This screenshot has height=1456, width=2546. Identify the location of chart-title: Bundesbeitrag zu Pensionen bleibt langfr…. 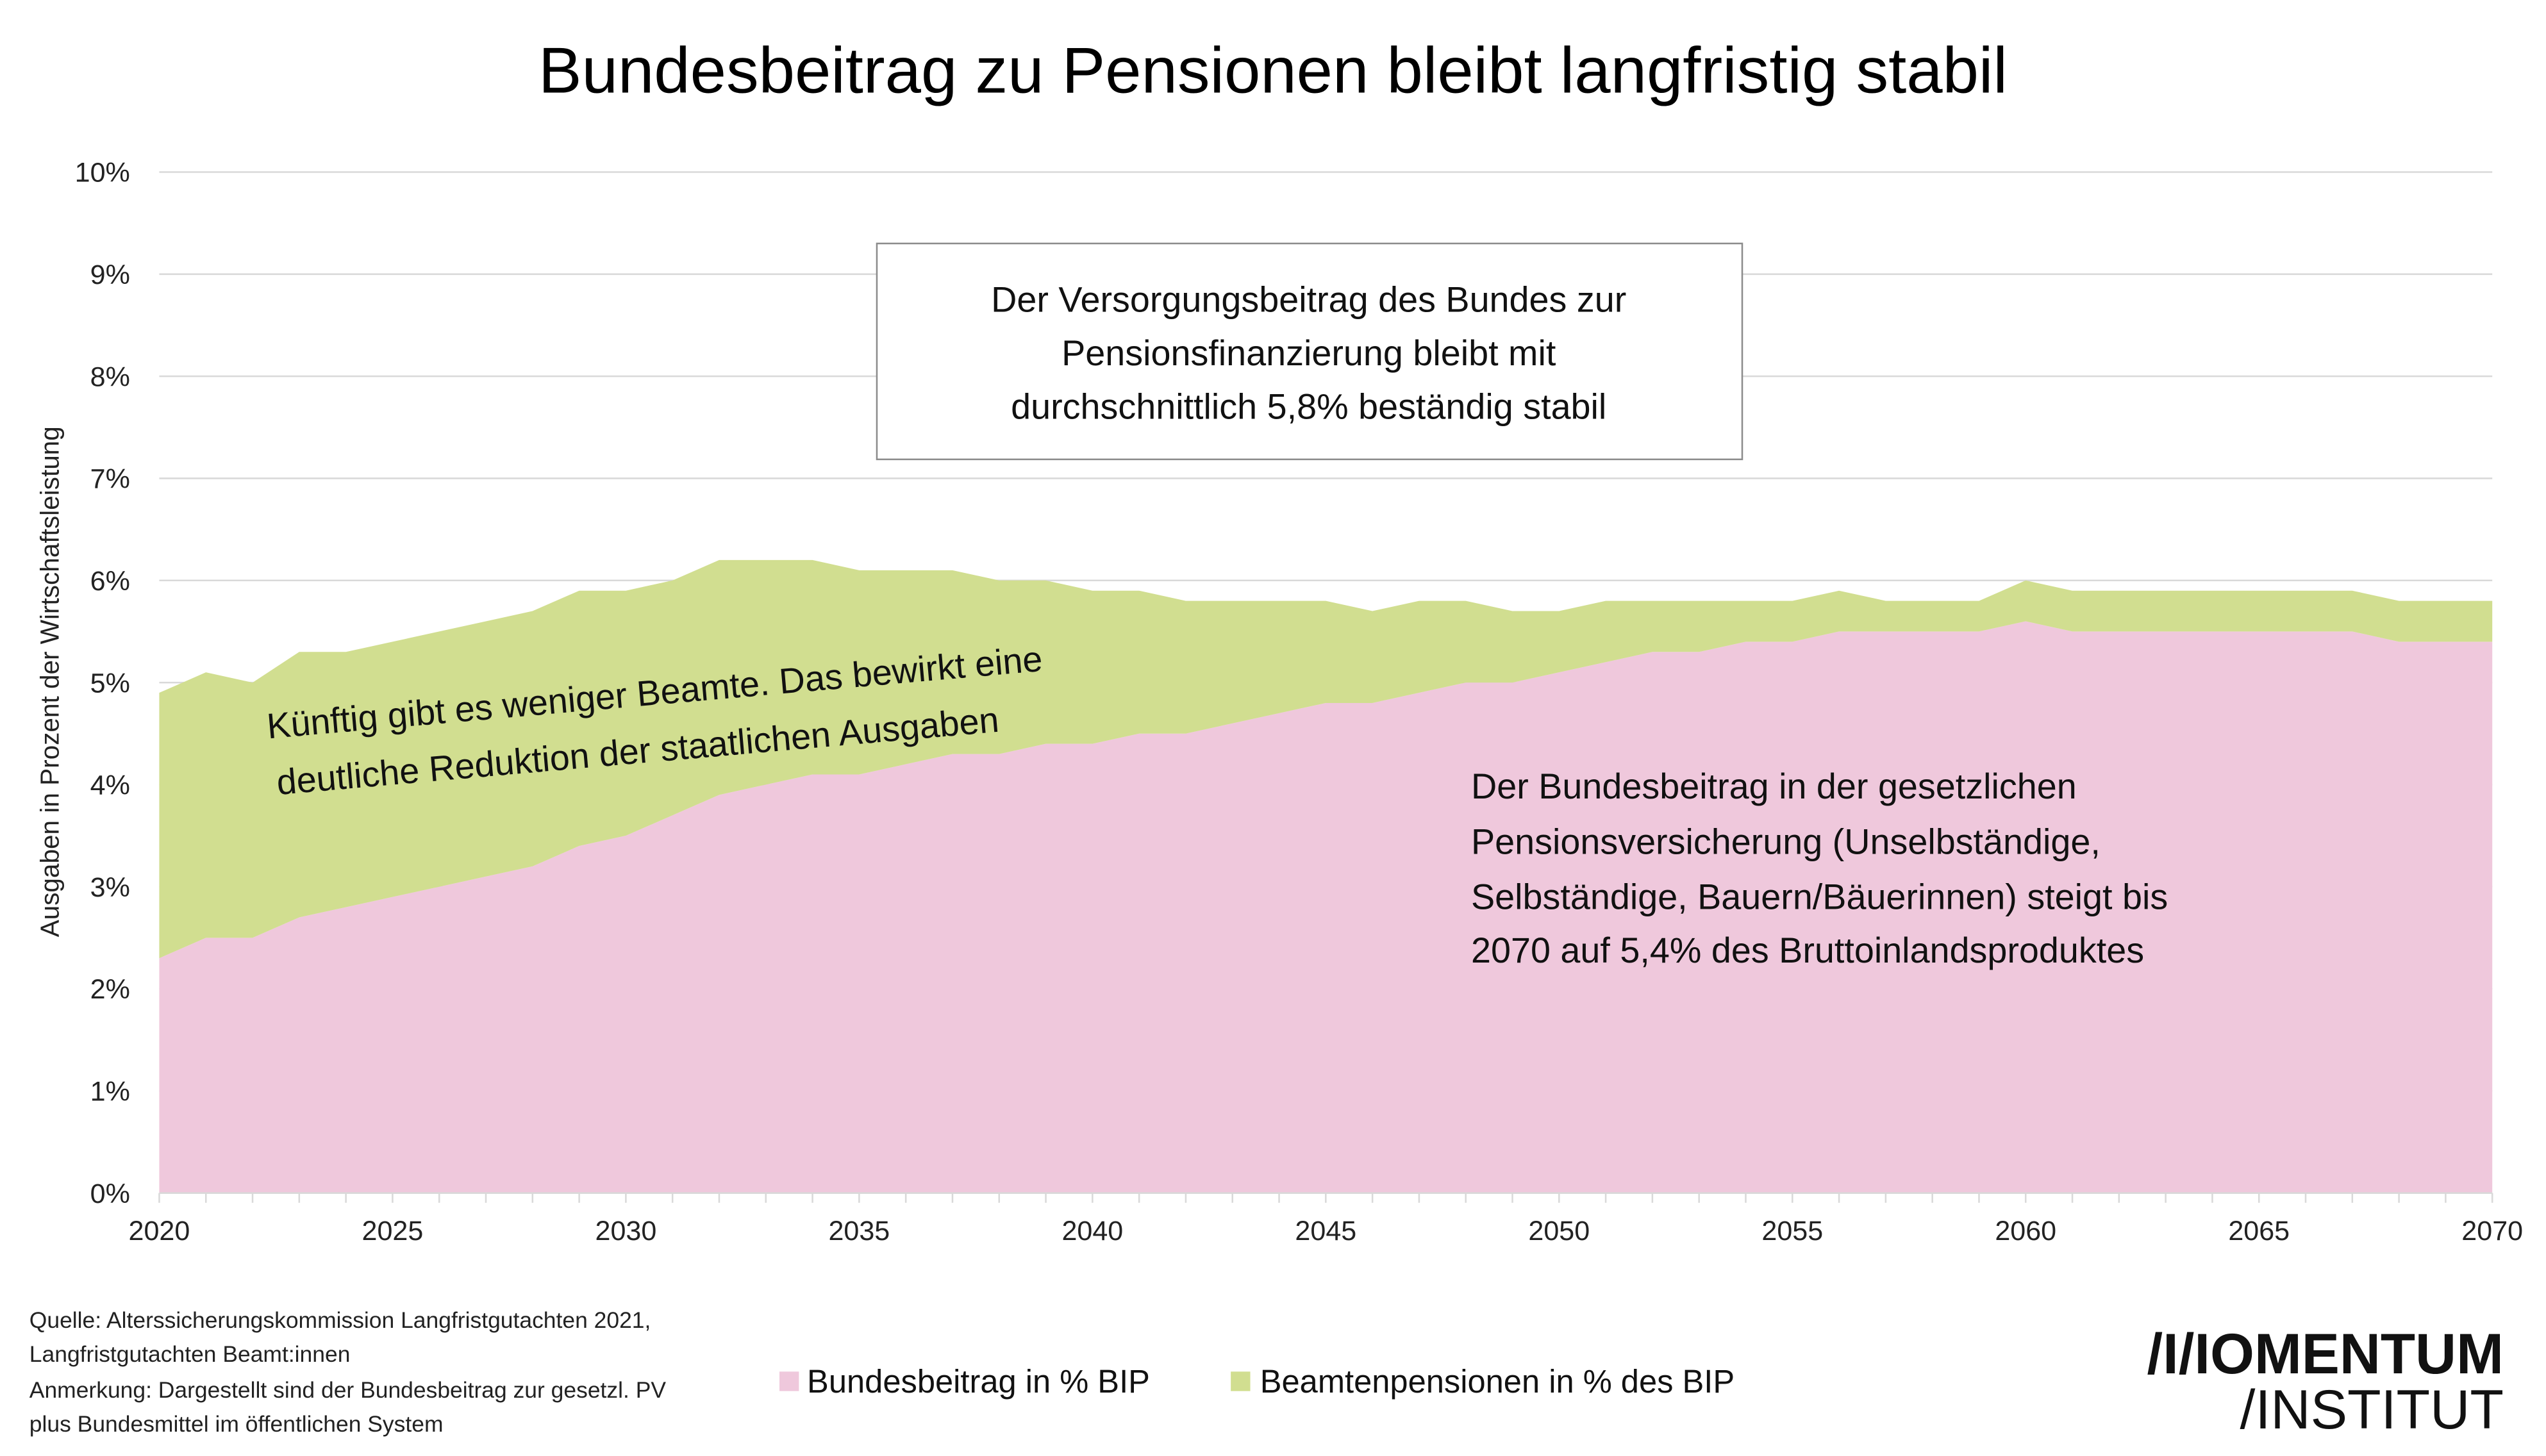
(1273, 70).